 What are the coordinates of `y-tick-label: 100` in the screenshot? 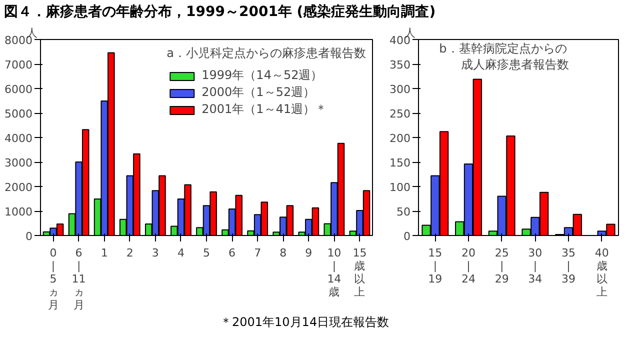 It's located at (400, 187).